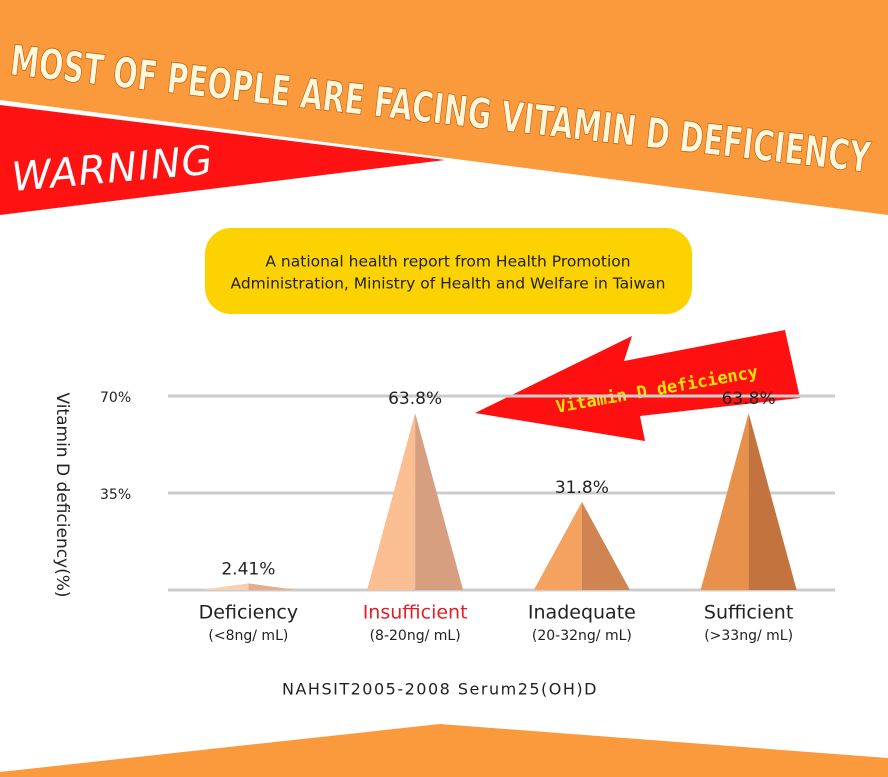 This screenshot has width=888, height=777. Describe the element at coordinates (637, 385) in the screenshot. I see `arrow` at that location.